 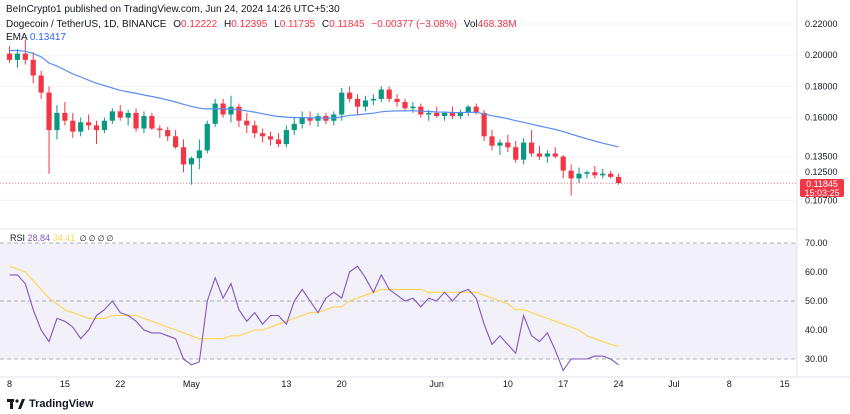 I want to click on time-axis: 8 15 22 May 13 20 Jun 10 17 24 Jul 8 15, so click(x=398, y=384).